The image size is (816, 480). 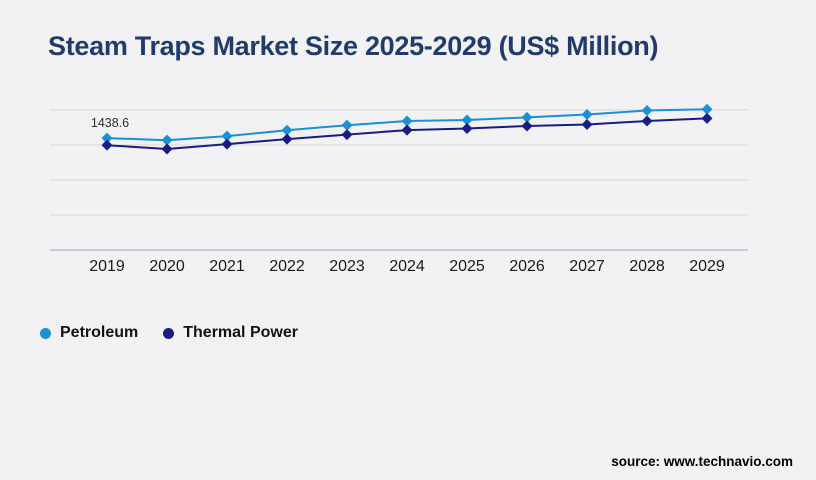 What do you see at coordinates (240, 332) in the screenshot?
I see `legend-label-thermal-power: Thermal Power` at bounding box center [240, 332].